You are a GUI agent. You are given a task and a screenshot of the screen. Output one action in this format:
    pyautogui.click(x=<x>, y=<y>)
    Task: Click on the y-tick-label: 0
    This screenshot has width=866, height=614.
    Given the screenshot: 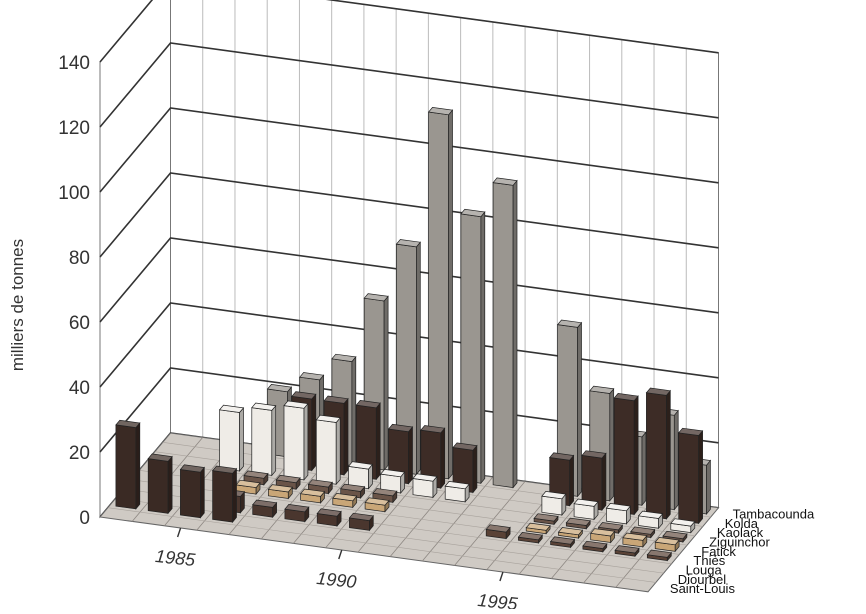 What is the action you would take?
    pyautogui.click(x=84, y=518)
    